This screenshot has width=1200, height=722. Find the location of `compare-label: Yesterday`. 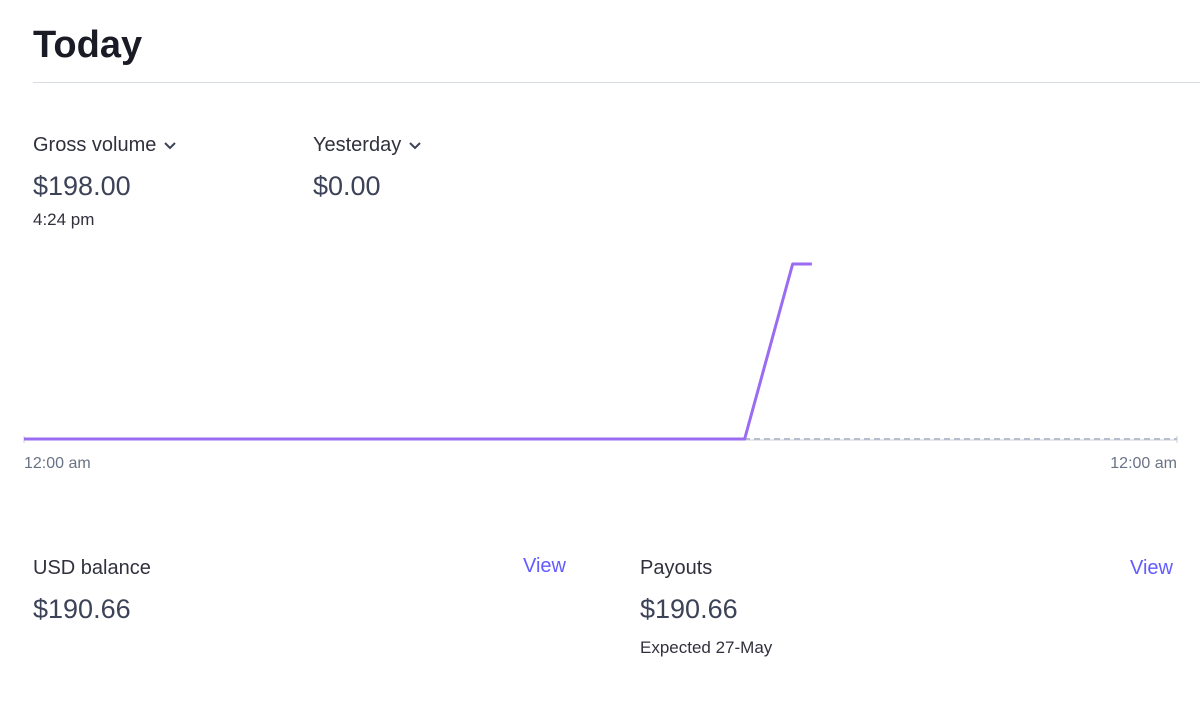

compare-label: Yesterday is located at coordinates (357, 145).